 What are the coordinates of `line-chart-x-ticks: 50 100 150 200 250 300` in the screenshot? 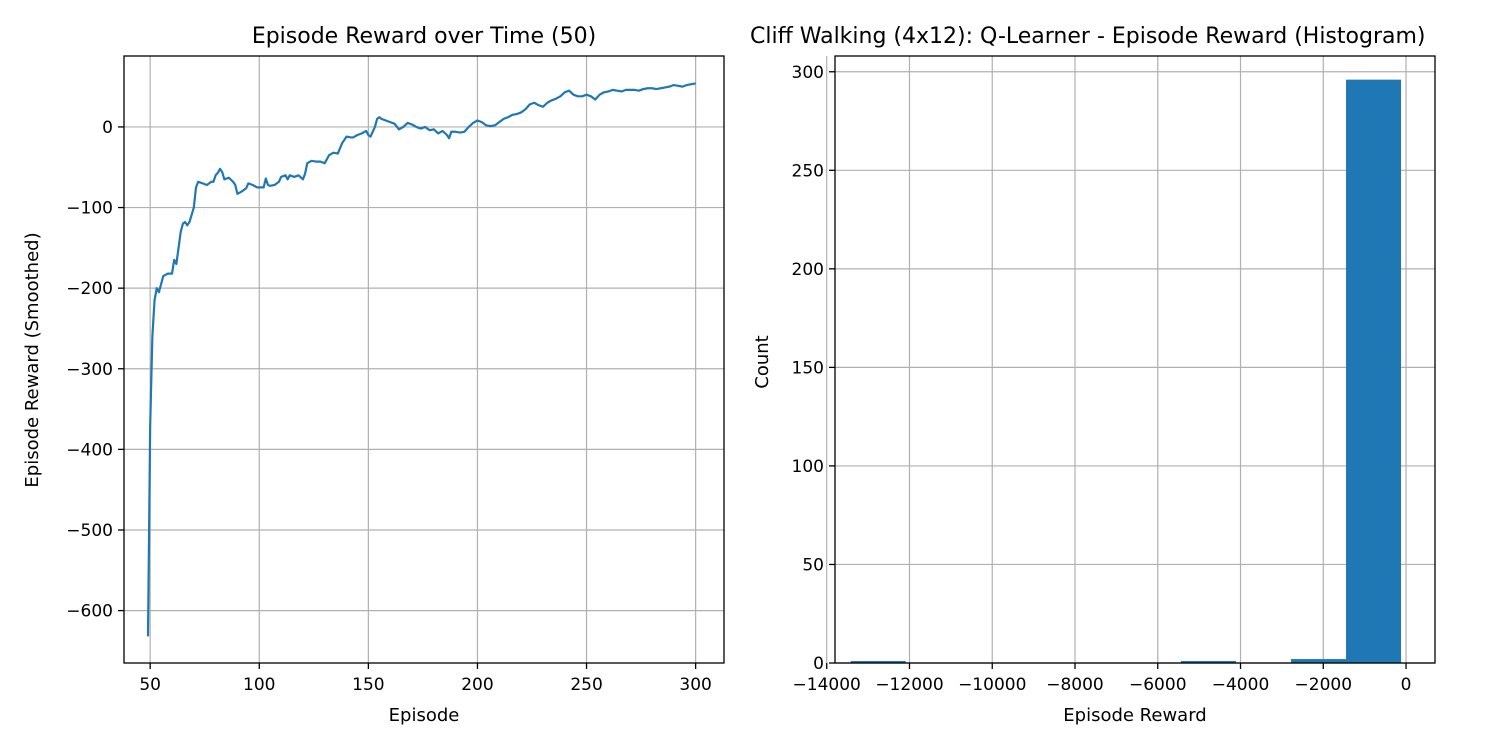 It's located at (425, 679).